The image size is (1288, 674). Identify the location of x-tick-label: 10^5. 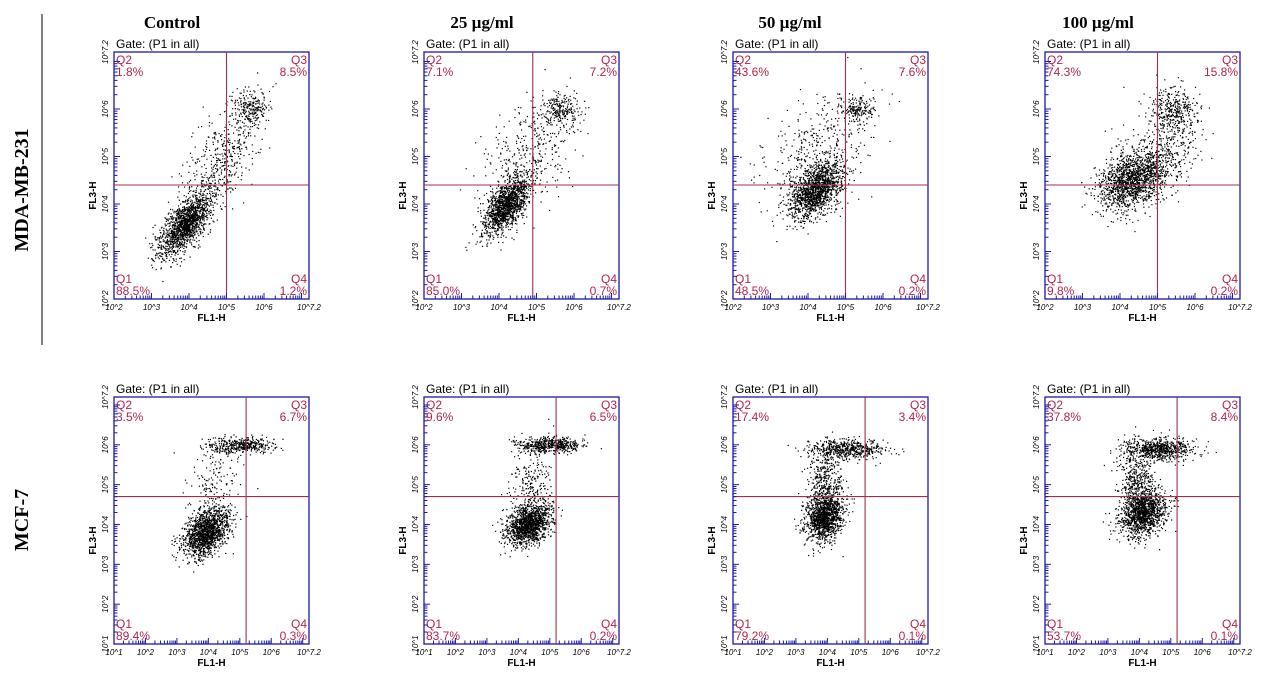
(227, 307).